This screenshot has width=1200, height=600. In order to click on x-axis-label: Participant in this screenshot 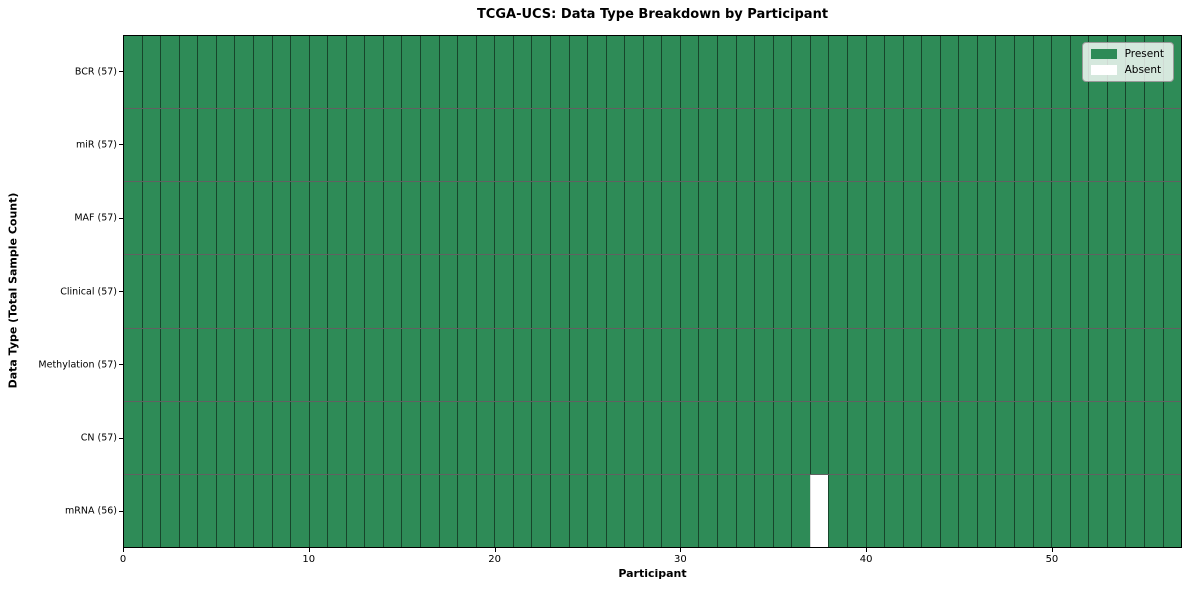, I will do `click(652, 573)`.